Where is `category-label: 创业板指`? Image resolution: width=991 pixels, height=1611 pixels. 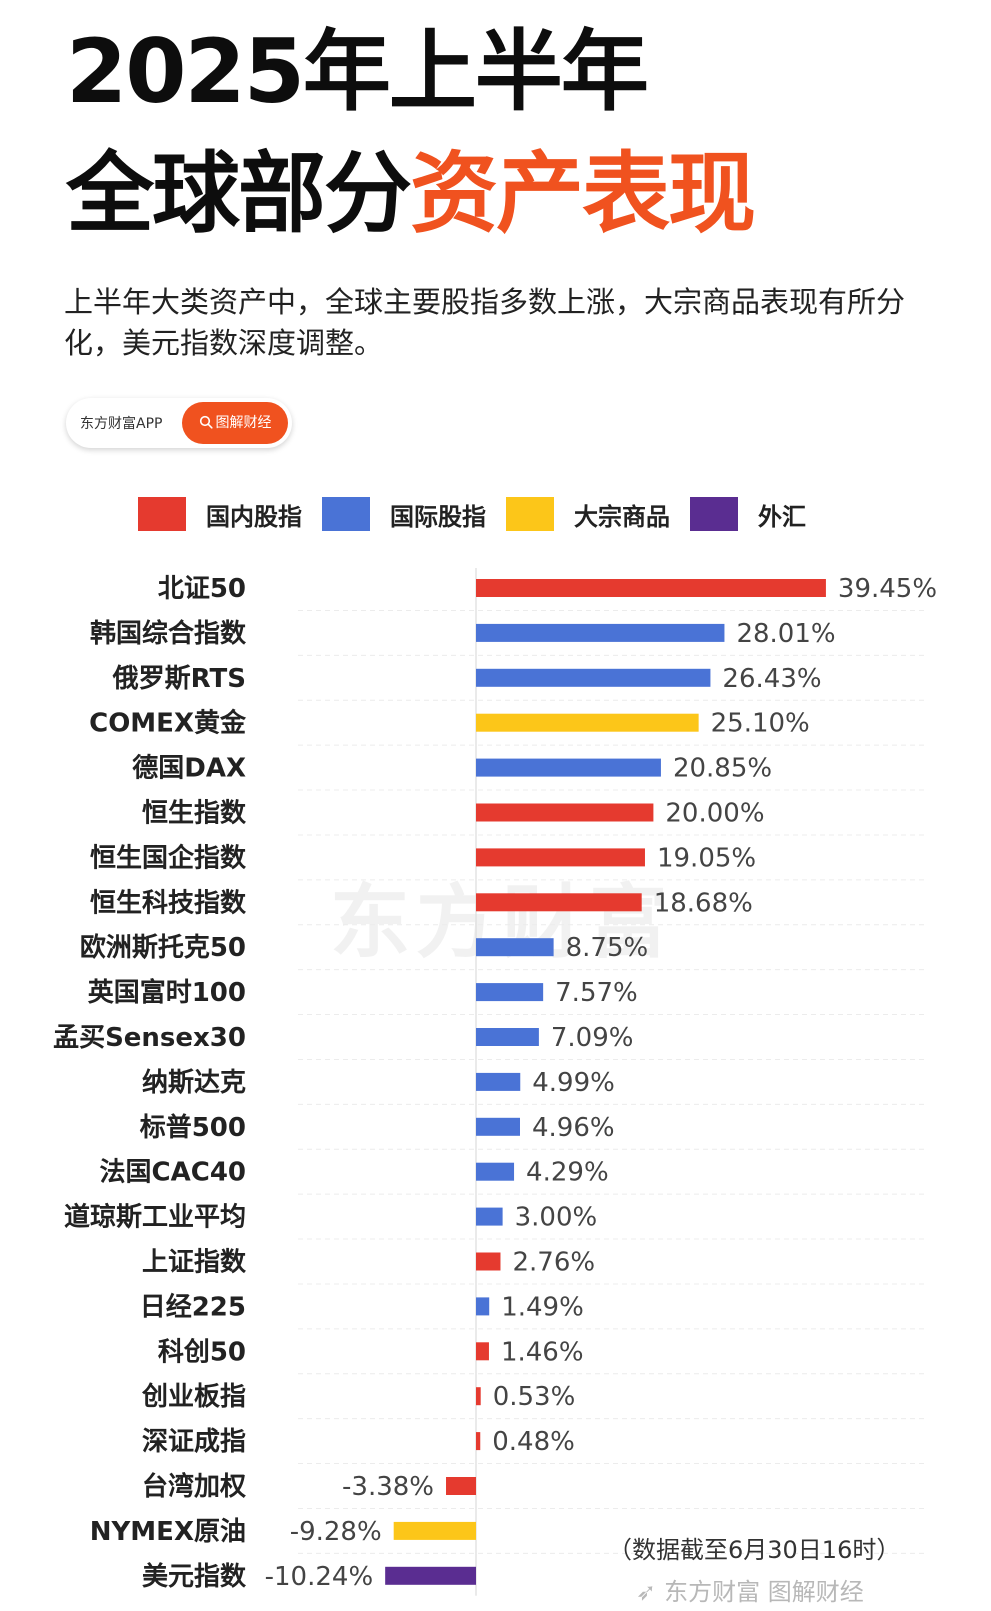
category-label: 创业板指 is located at coordinates (193, 1397).